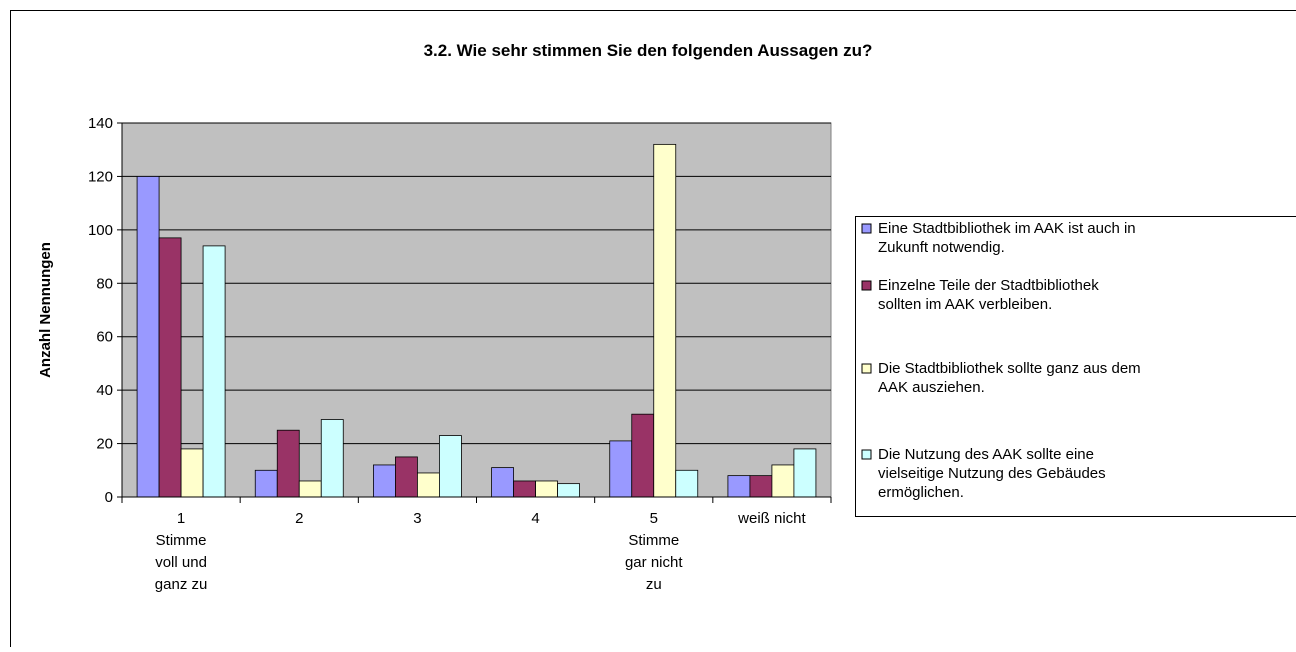 The height and width of the screenshot is (652, 1296). I want to click on x-tick-label: 3, so click(417, 518).